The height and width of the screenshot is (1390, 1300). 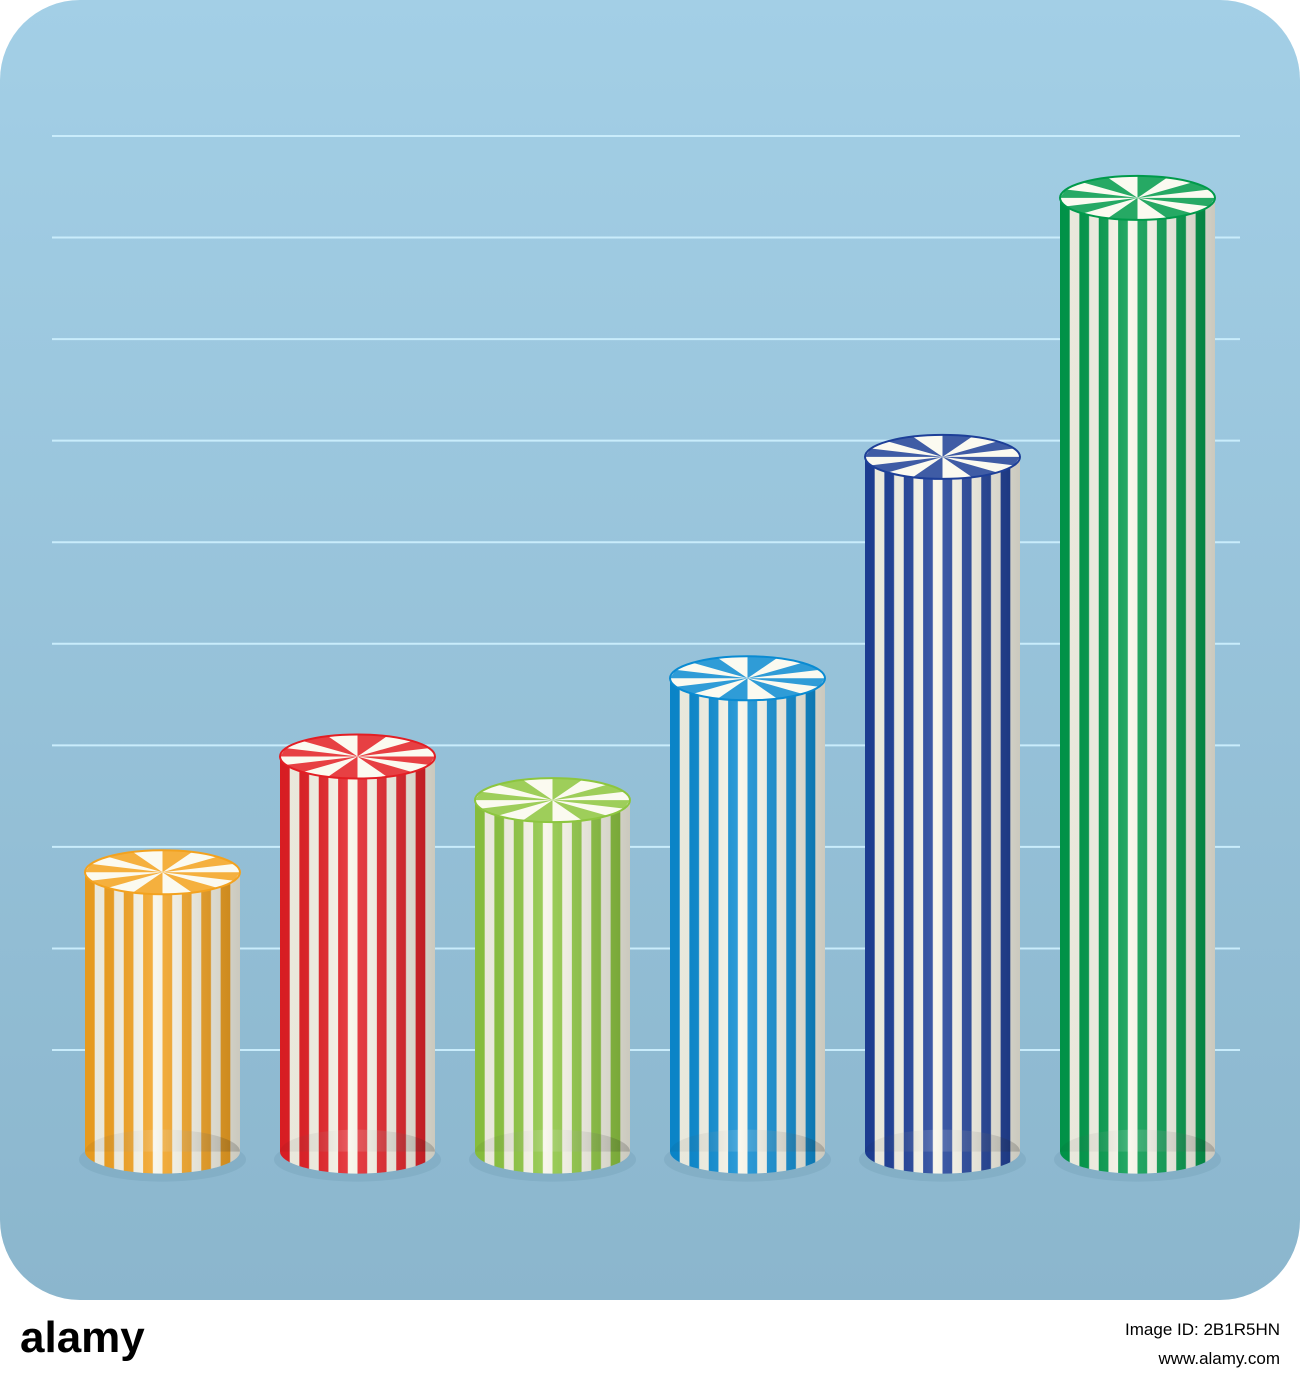 What do you see at coordinates (1218, 1358) in the screenshot?
I see `footer-url: www.alamy.com` at bounding box center [1218, 1358].